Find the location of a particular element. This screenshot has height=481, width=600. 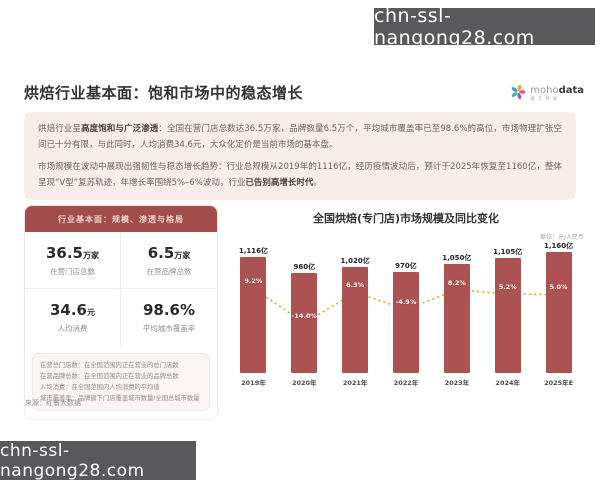

x-axis-label: 2022年 is located at coordinates (406, 383).